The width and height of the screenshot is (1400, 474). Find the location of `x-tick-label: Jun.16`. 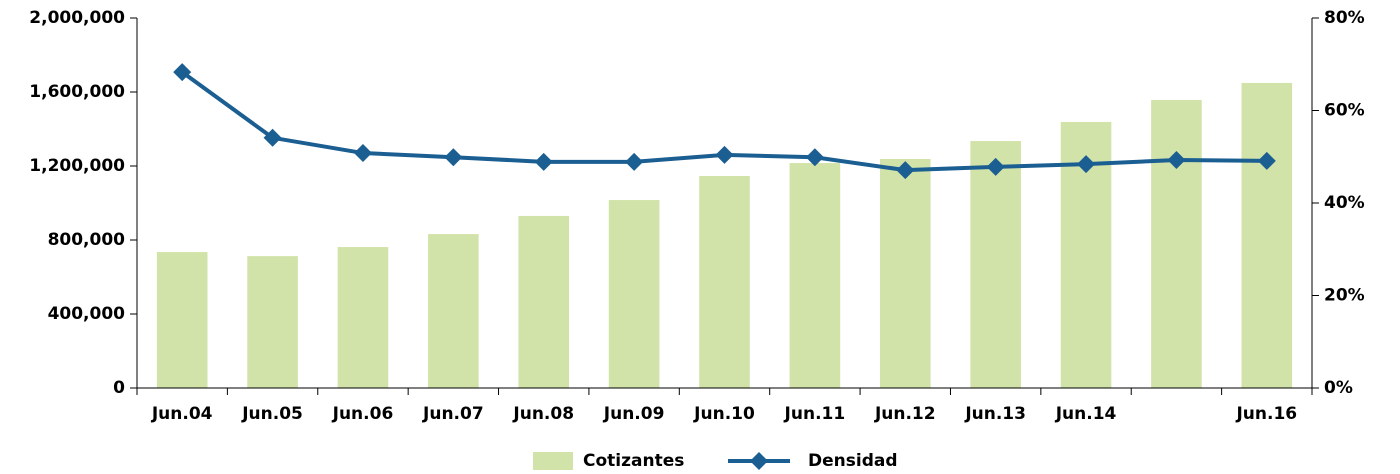

x-tick-label: Jun.16 is located at coordinates (1266, 414).